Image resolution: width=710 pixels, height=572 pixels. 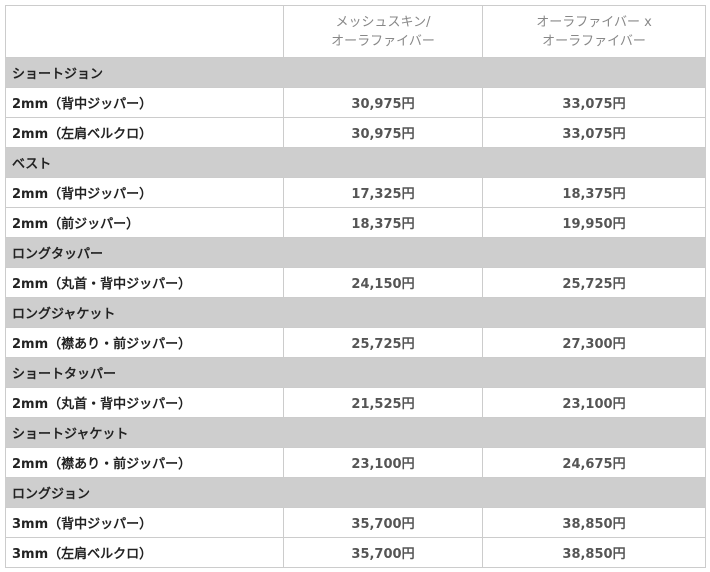 I want to click on group-row: ショートジャケット, so click(x=355, y=432).